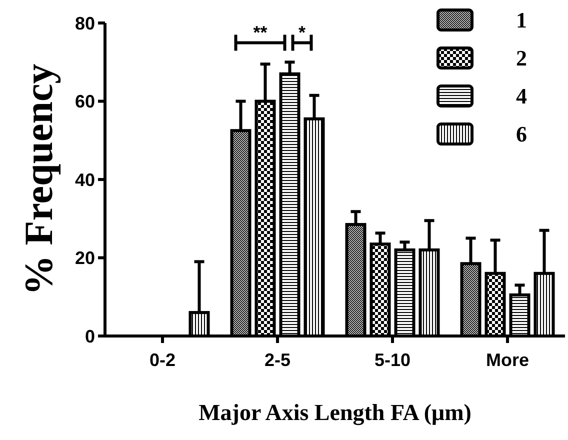 The height and width of the screenshot is (440, 568). What do you see at coordinates (84, 180) in the screenshot?
I see `y-tick-label: 40` at bounding box center [84, 180].